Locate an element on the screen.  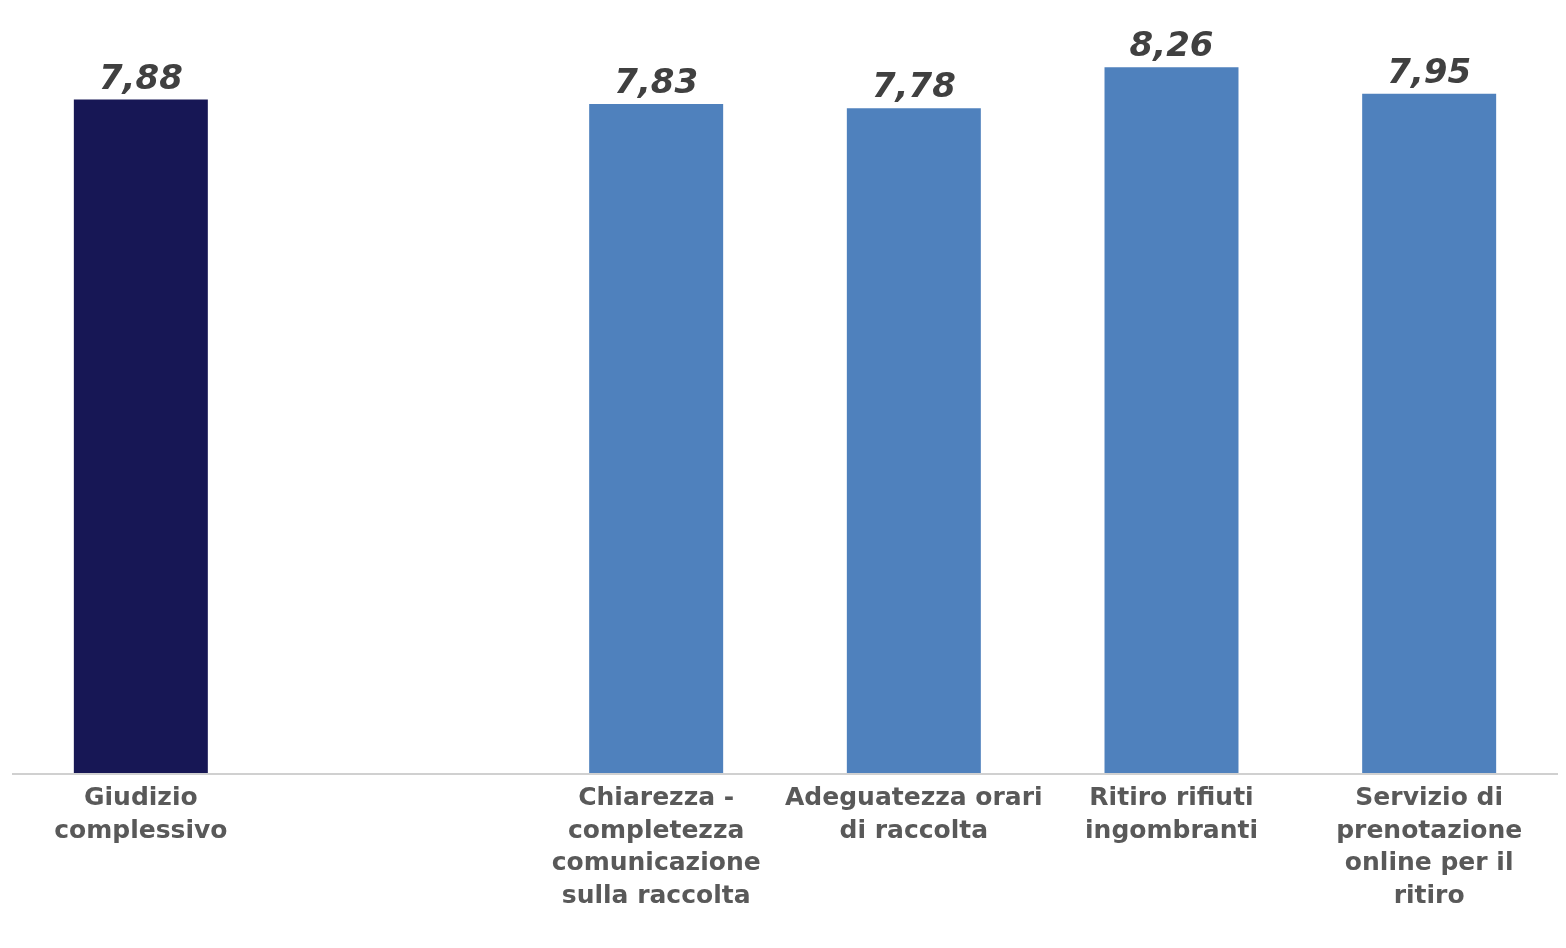
x-tick-label: Chiarezza - completezza comunicazione sulla raccolta is located at coordinates (656, 845).